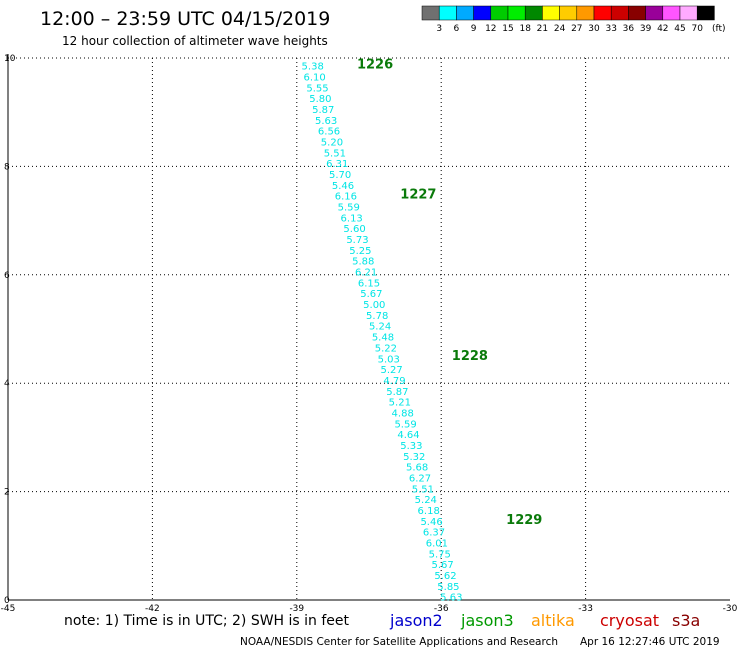 The height and width of the screenshot is (650, 740). What do you see at coordinates (697, 29) in the screenshot?
I see `legend-label: 70` at bounding box center [697, 29].